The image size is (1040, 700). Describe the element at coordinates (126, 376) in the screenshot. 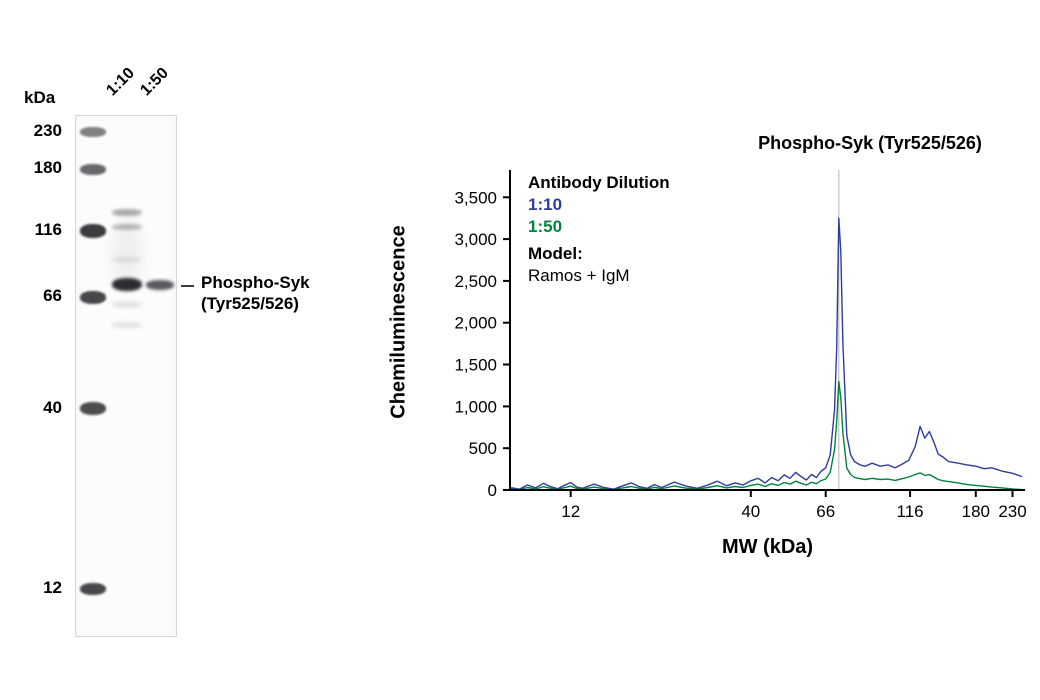

I see `blot-image` at that location.